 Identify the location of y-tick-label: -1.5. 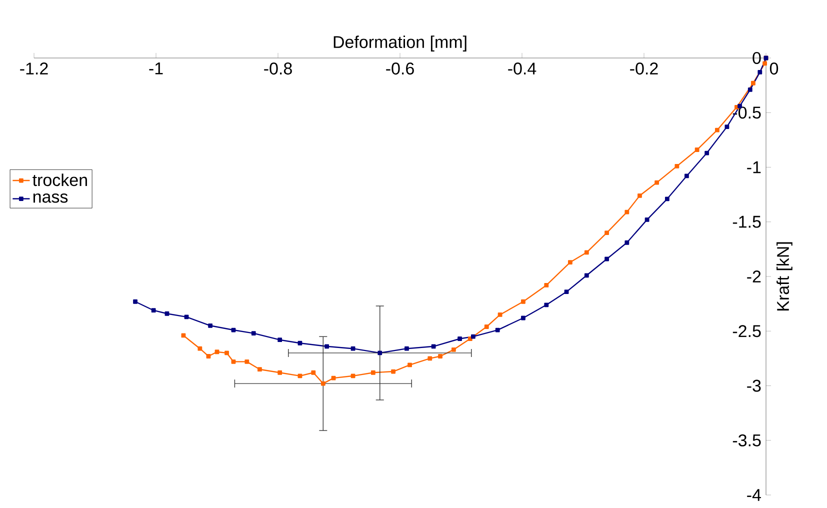
(746, 222).